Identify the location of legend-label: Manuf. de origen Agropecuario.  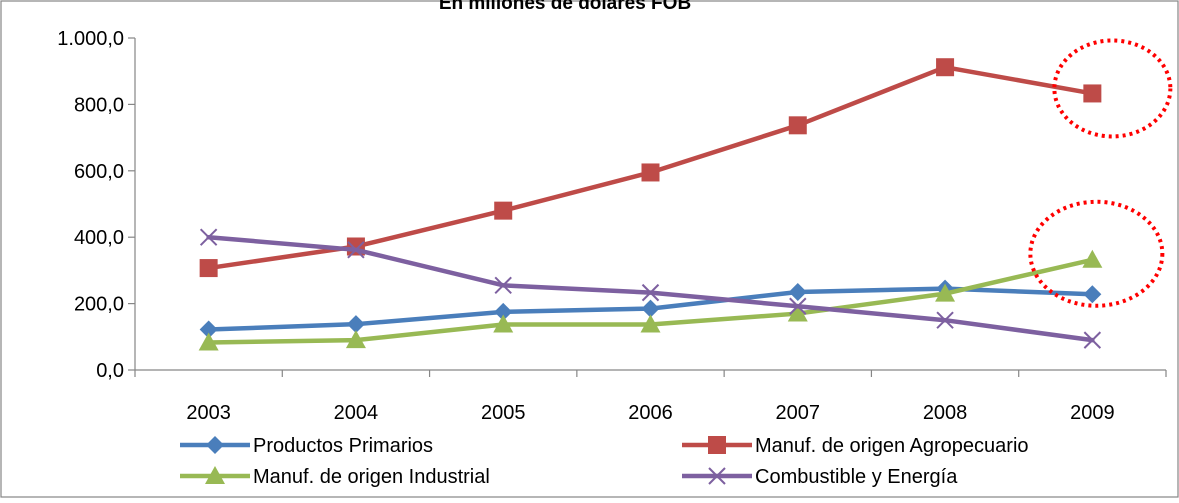
(892, 446).